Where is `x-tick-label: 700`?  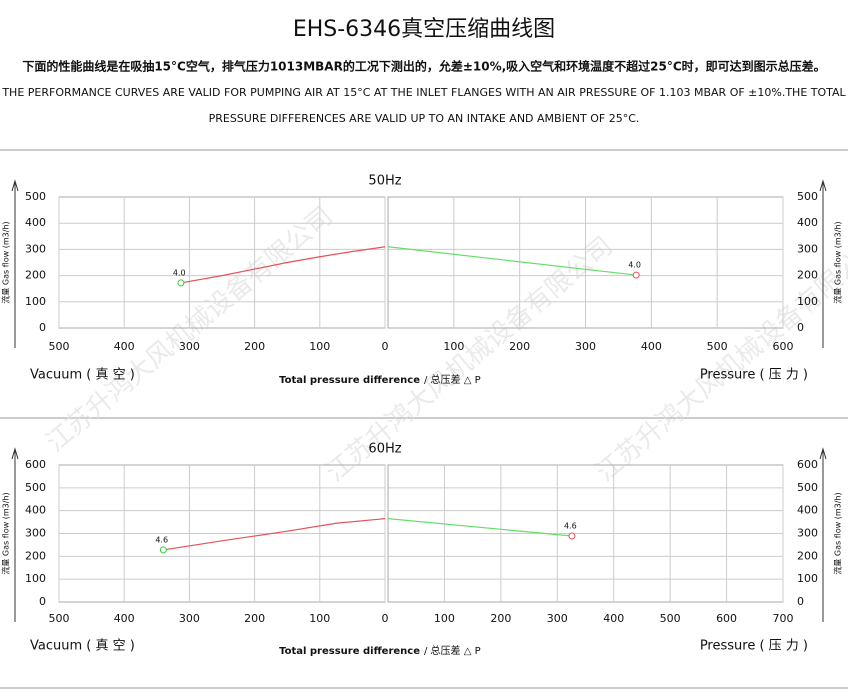
x-tick-label: 700 is located at coordinates (783, 618).